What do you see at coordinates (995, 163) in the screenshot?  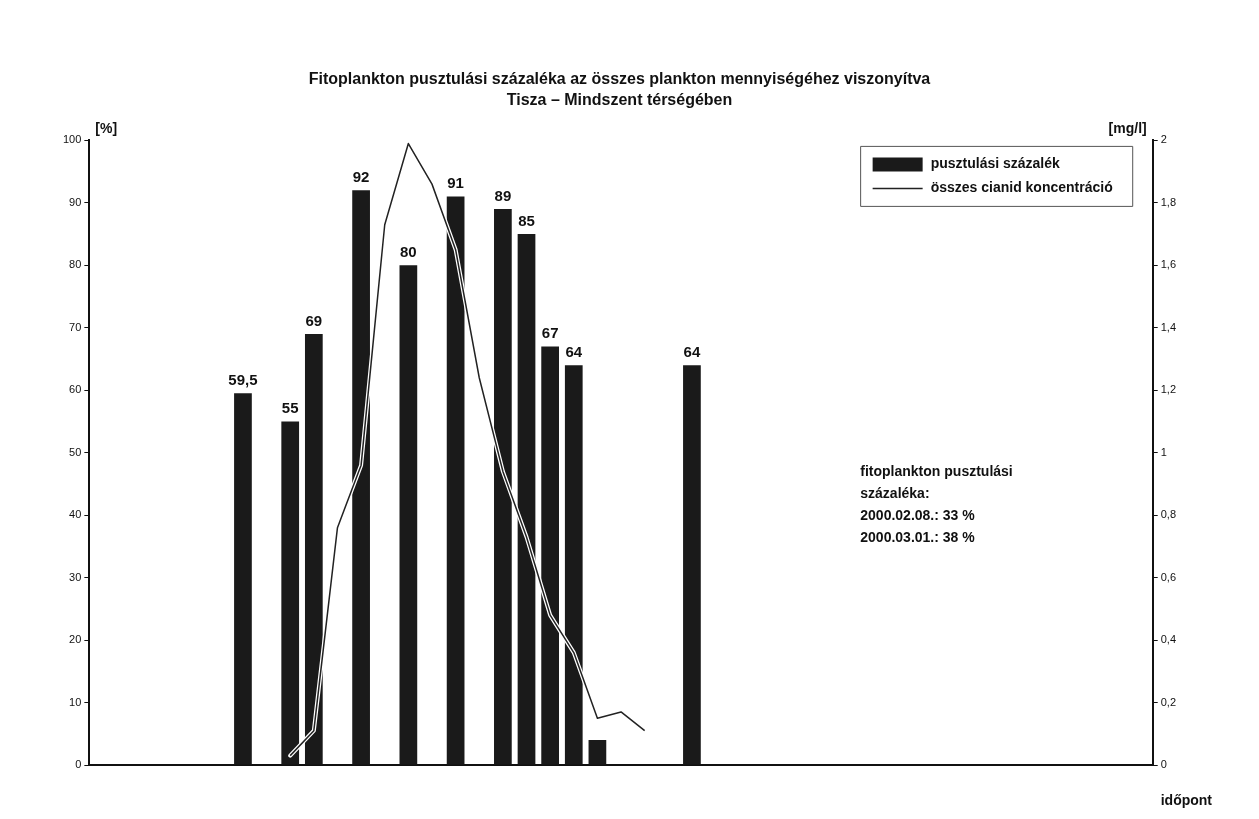 I see `legend-label: pusztulási százalék` at bounding box center [995, 163].